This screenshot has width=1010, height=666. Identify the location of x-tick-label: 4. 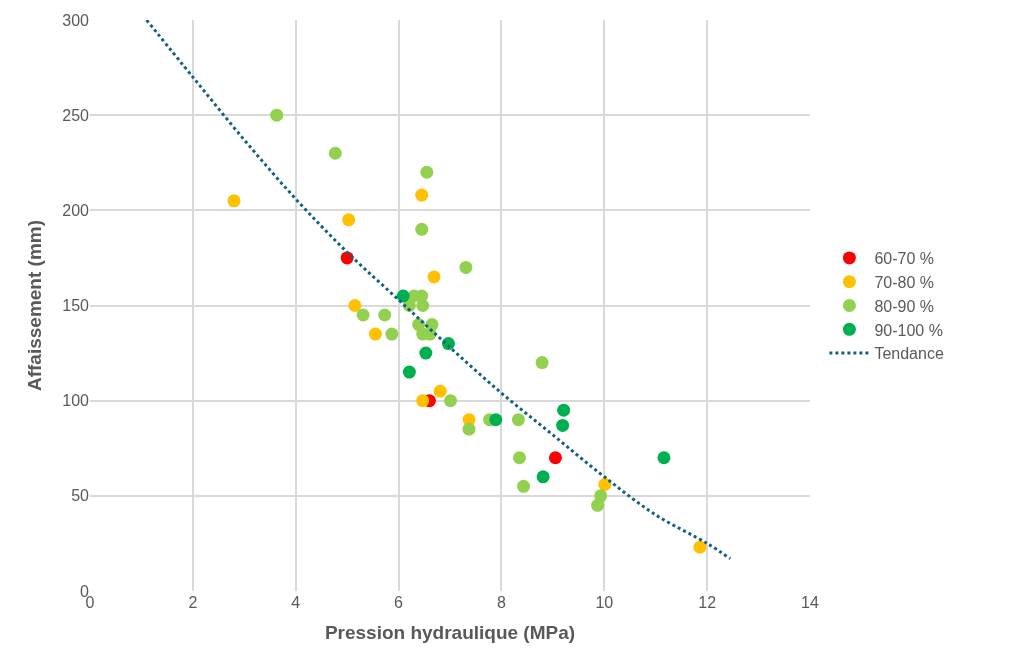
(296, 602).